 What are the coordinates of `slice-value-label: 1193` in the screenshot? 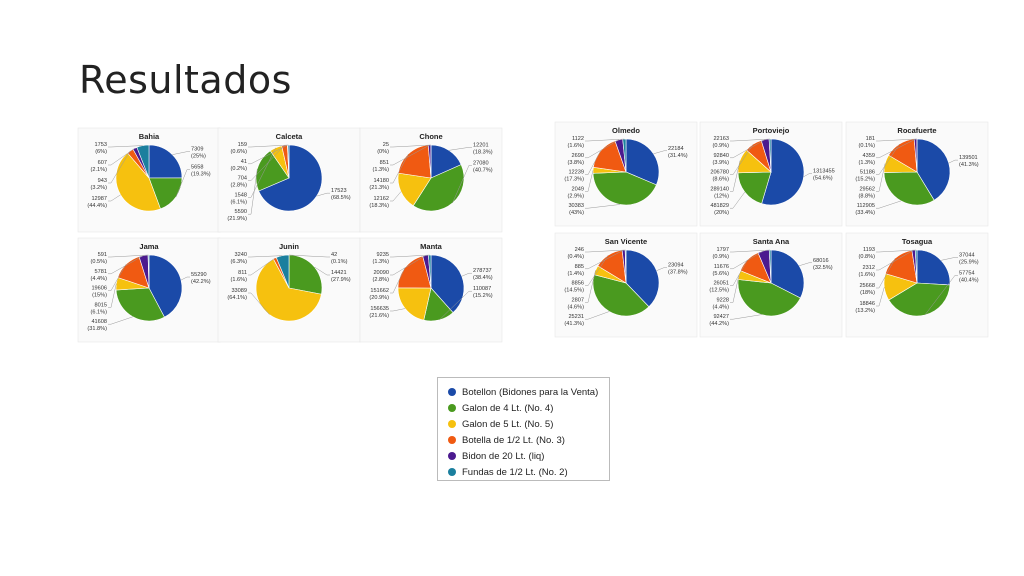 It's located at (869, 250).